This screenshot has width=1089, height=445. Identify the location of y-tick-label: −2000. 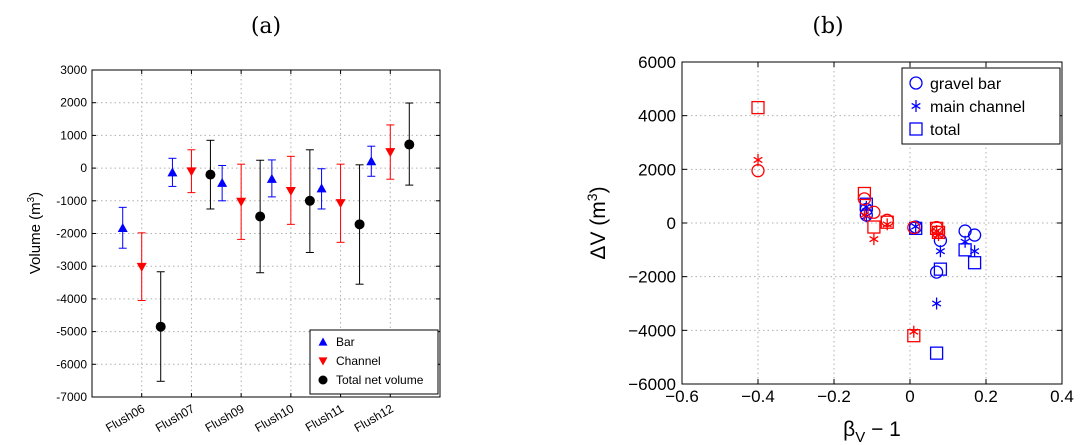
(652, 277).